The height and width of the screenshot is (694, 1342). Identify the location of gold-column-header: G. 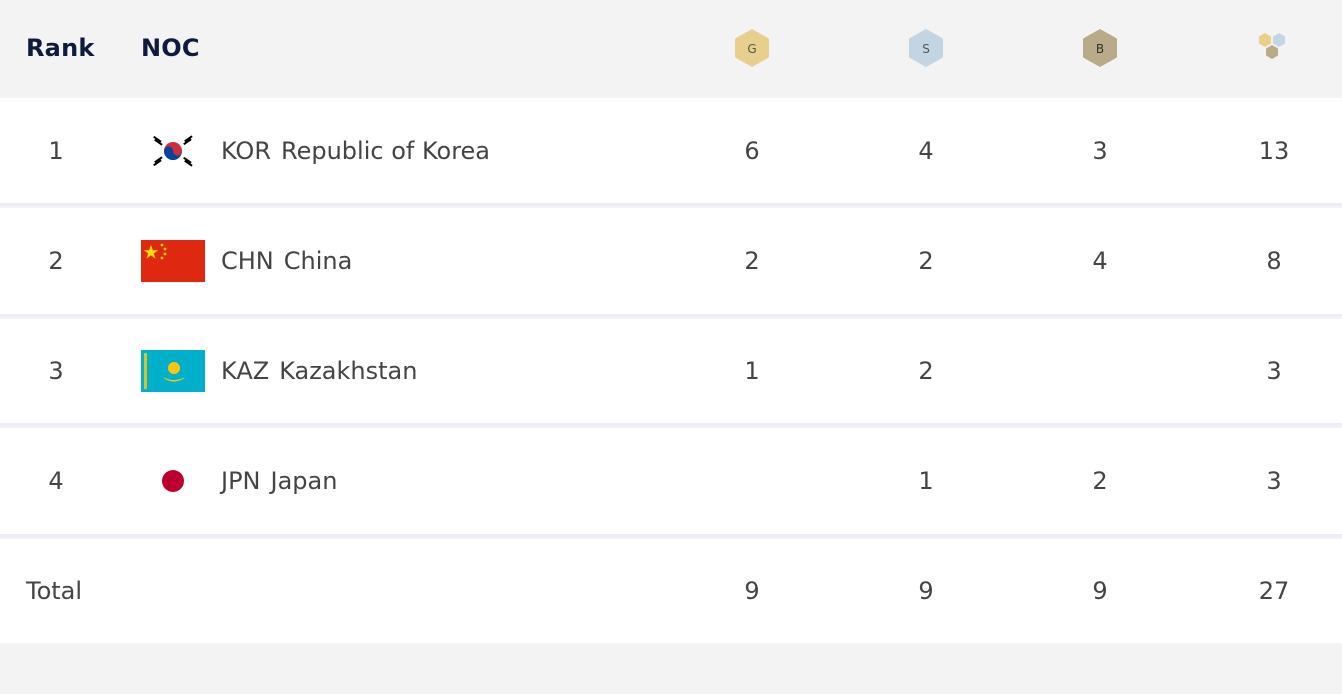
(752, 48).